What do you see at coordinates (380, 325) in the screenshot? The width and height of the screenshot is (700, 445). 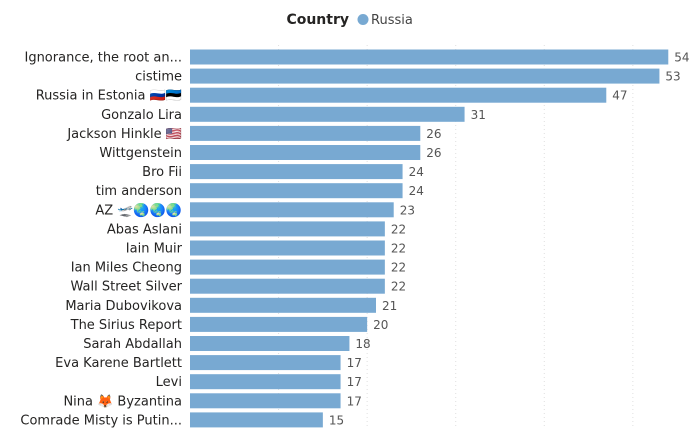 I see `data-label: 20` at bounding box center [380, 325].